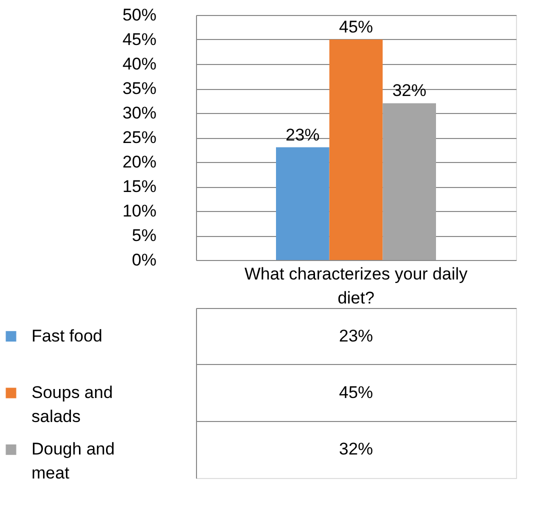 This screenshot has height=521, width=543. Describe the element at coordinates (67, 336) in the screenshot. I see `legend-label: Fast food` at that location.